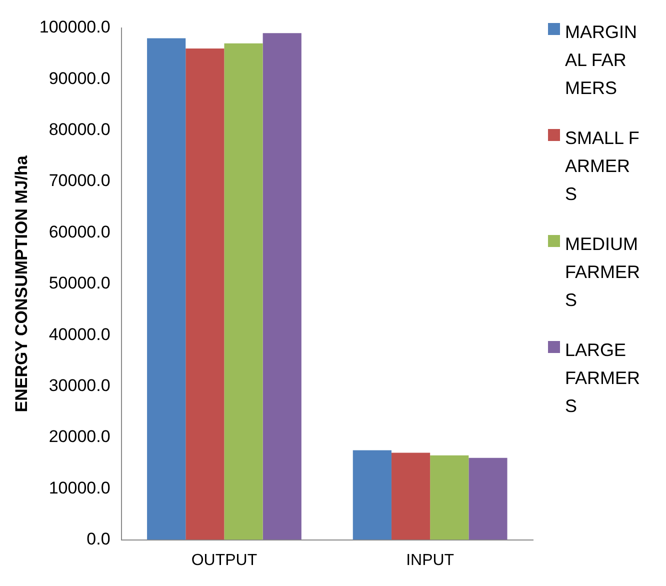  I want to click on y-tick-label: 60000.0, so click(79, 232).